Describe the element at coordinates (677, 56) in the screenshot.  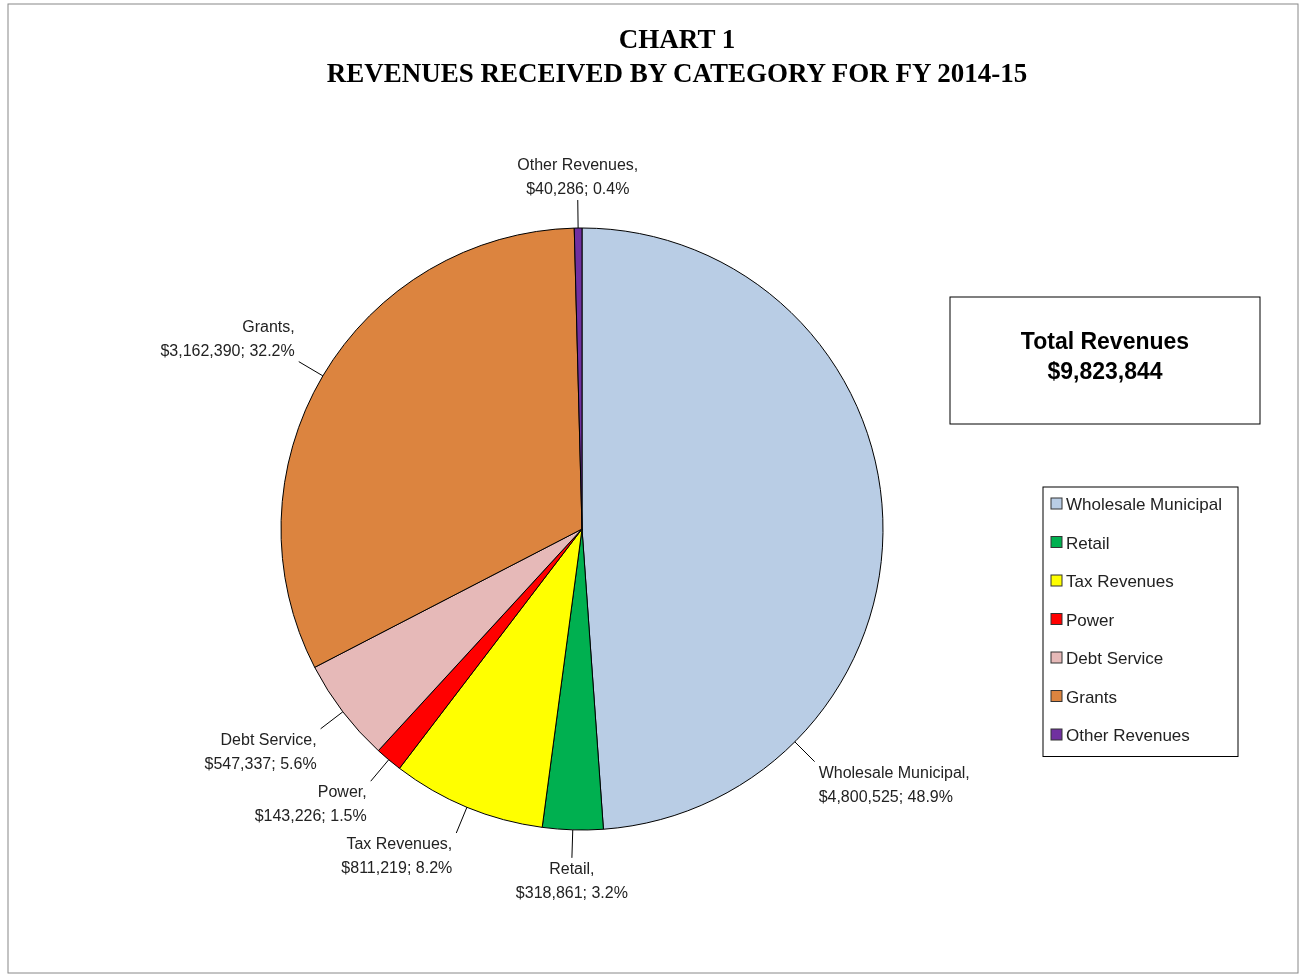
I see `chart-title: CHART 1 REVENUES RECEIVED BY CATEGORY FOR FY 2014-15` at that location.